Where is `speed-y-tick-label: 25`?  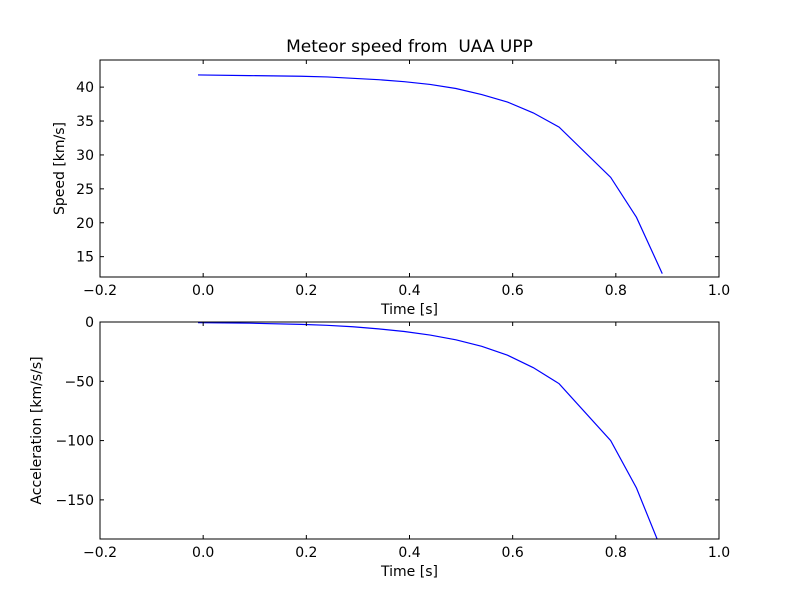
speed-y-tick-label: 25 is located at coordinates (85, 190).